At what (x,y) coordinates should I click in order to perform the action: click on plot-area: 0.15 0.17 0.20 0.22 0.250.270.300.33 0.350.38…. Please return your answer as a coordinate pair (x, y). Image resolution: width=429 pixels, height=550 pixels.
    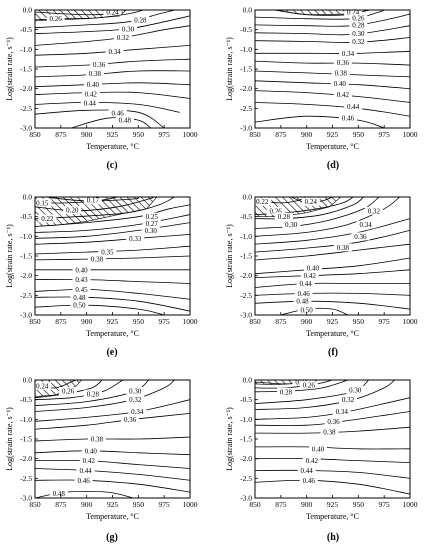
    Looking at the image, I should click on (112, 256).